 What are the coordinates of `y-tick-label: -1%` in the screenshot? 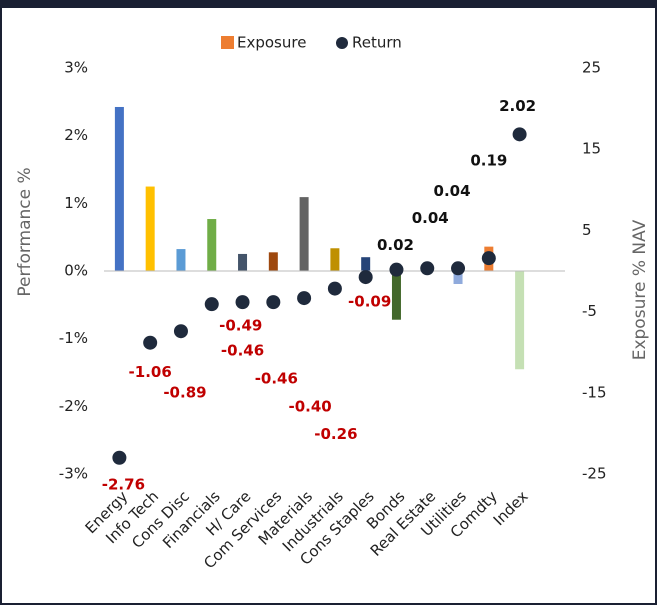 It's located at (73, 338).